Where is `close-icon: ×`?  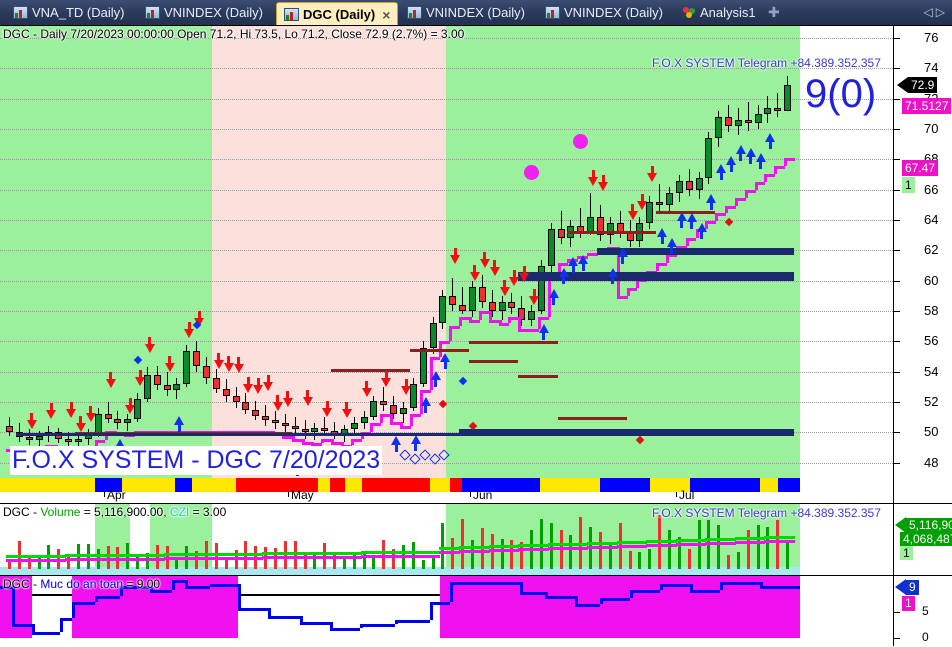
close-icon: × is located at coordinates (386, 14).